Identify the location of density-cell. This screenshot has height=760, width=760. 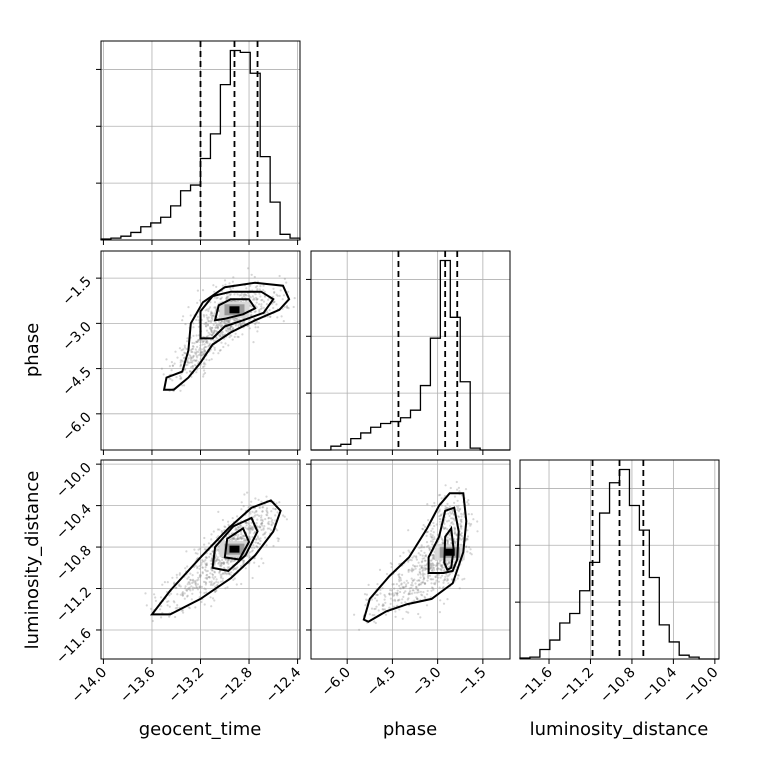
(234, 310).